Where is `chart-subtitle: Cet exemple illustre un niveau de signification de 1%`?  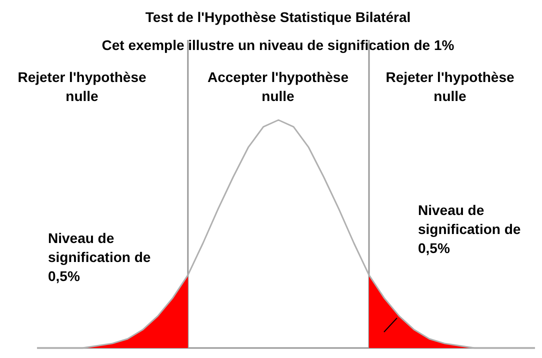 chart-subtitle: Cet exemple illustre un niveau de signification de 1% is located at coordinates (278, 45).